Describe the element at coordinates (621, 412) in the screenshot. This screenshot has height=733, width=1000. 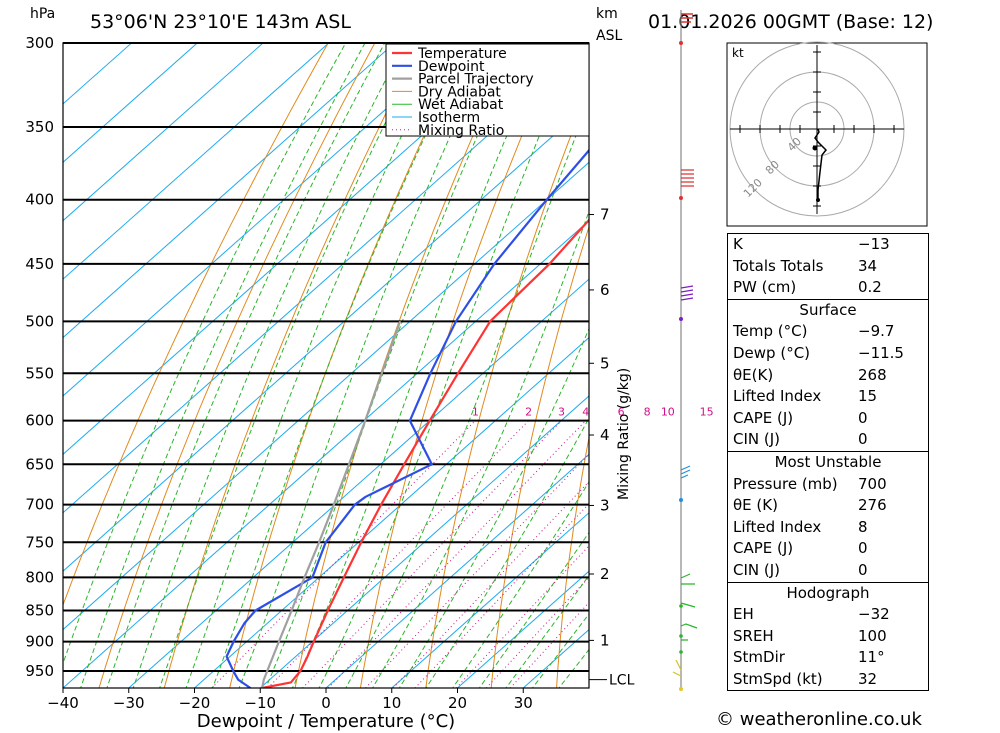
I see `mixing-ratio-label: 6` at that location.